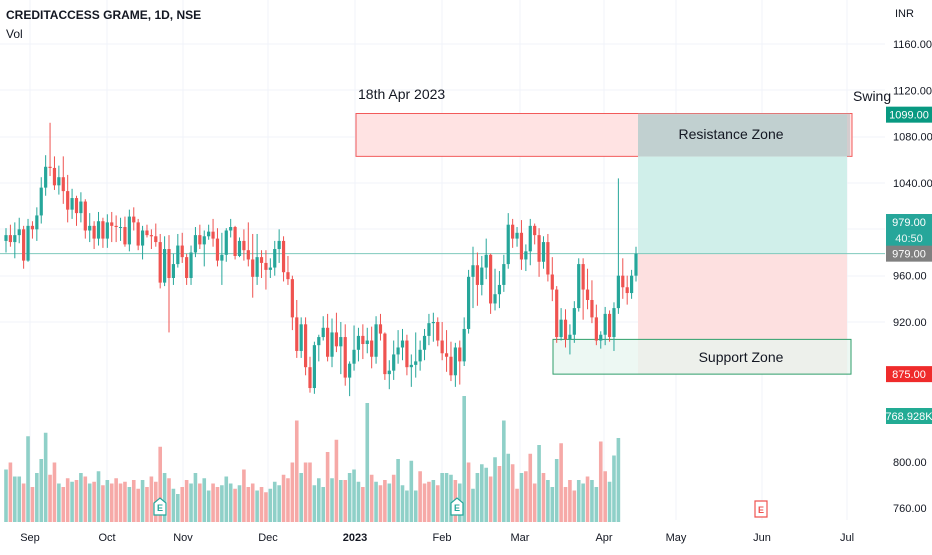 Image resolution: width=932 pixels, height=555 pixels. I want to click on time-axis: Sep Oct Nov Dec 2023 Feb Mar Apr May Jun Jul, so click(437, 538).